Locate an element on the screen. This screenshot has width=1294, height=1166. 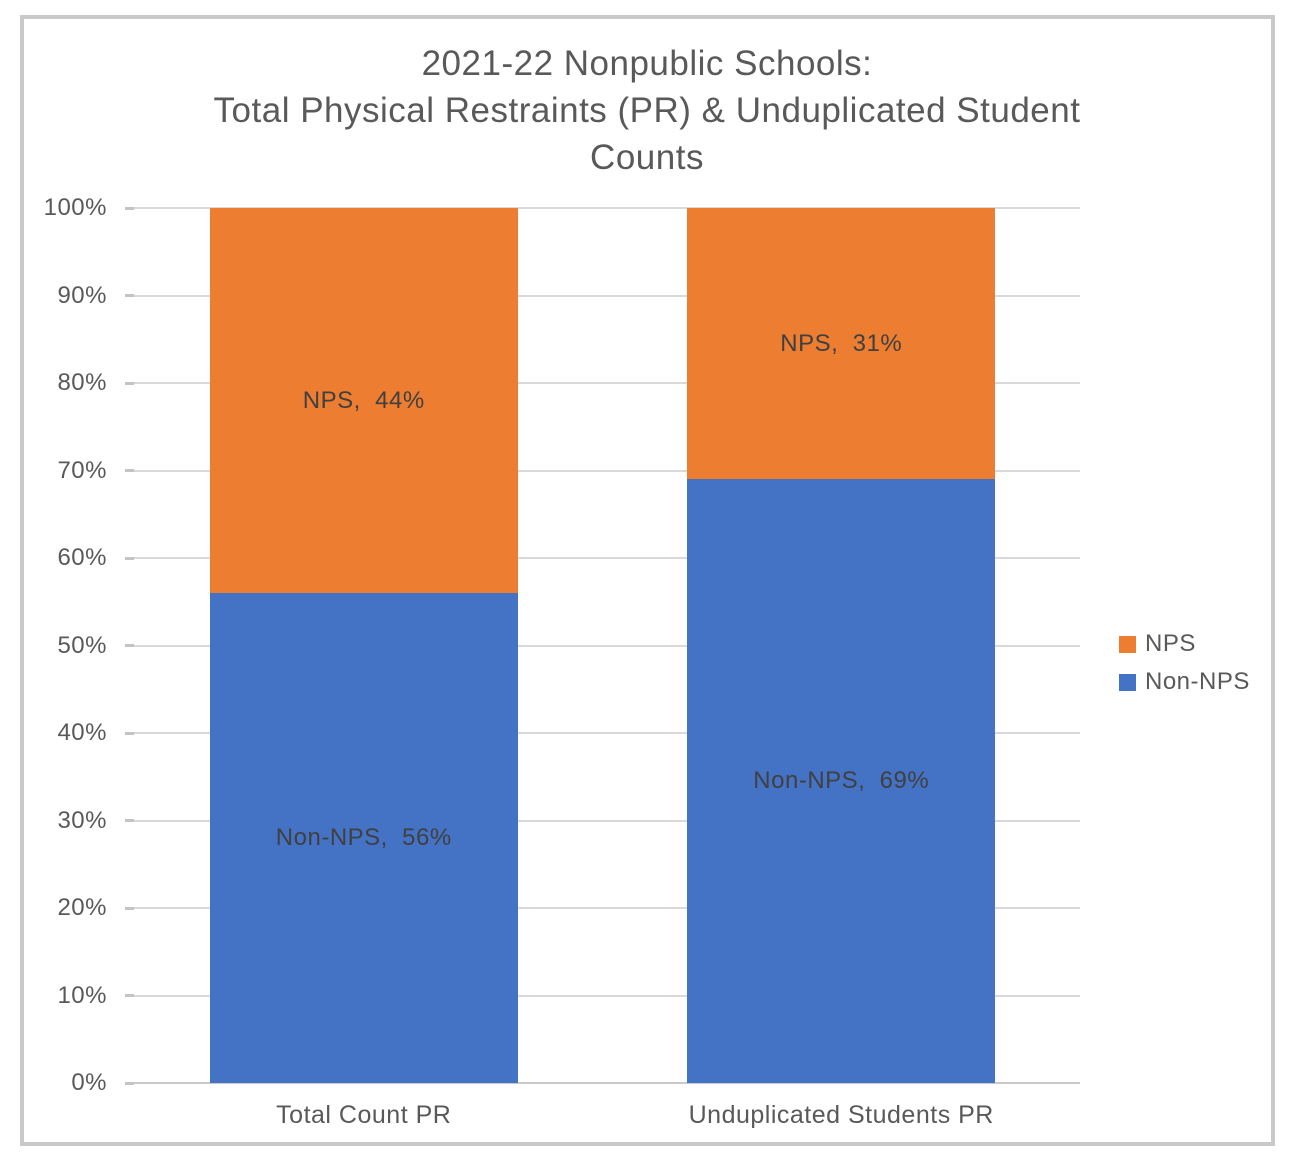
y-axis-tick-label: 30% is located at coordinates (82, 820).